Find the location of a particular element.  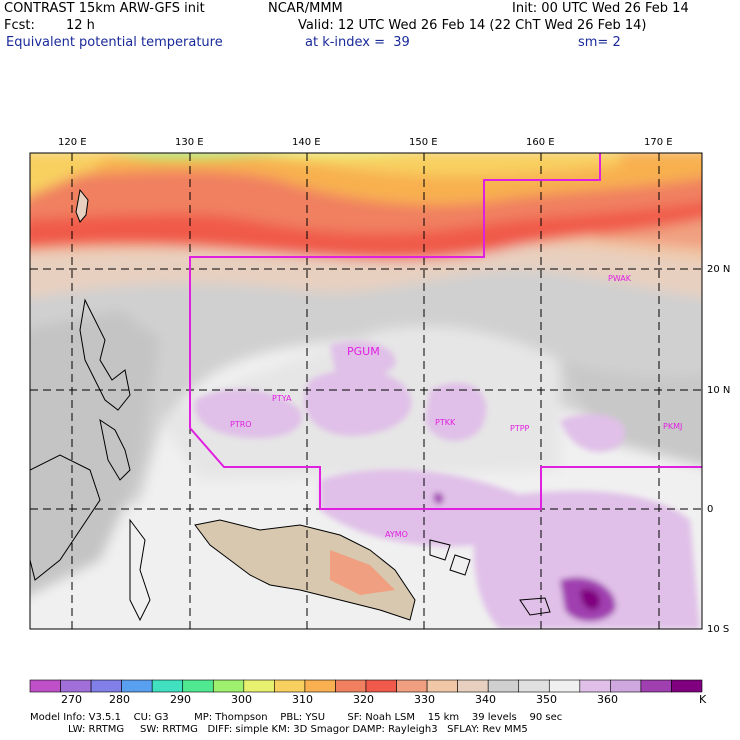

station-label: AYMO is located at coordinates (396, 534).